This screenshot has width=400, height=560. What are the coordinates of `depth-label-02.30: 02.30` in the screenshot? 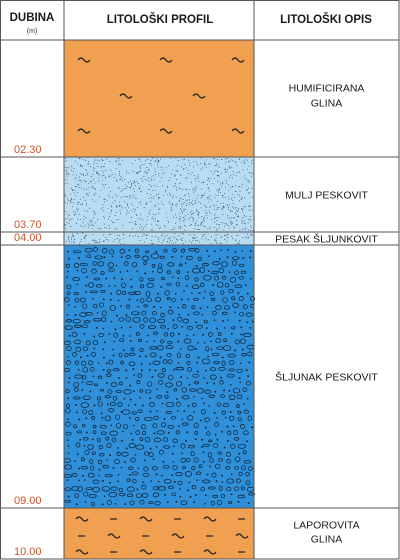 It's located at (28, 150).